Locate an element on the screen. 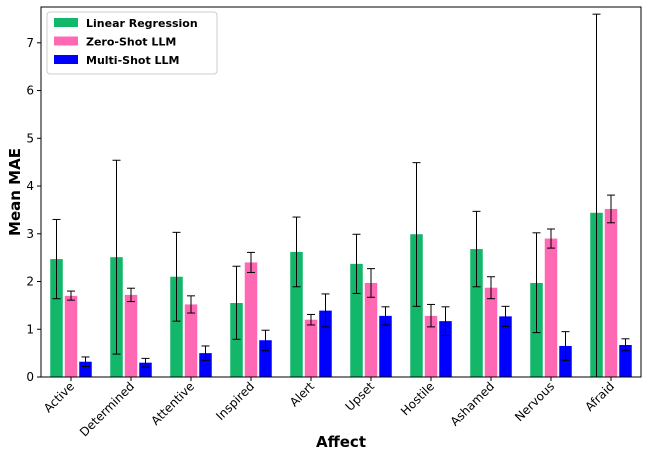 This screenshot has height=454, width=649. x-tick-label: Inspired is located at coordinates (235, 401).